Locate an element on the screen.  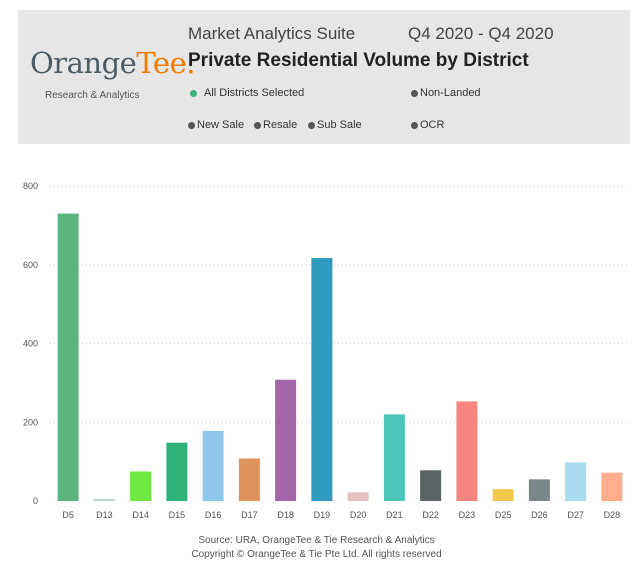
bar-d28 is located at coordinates (612, 486).